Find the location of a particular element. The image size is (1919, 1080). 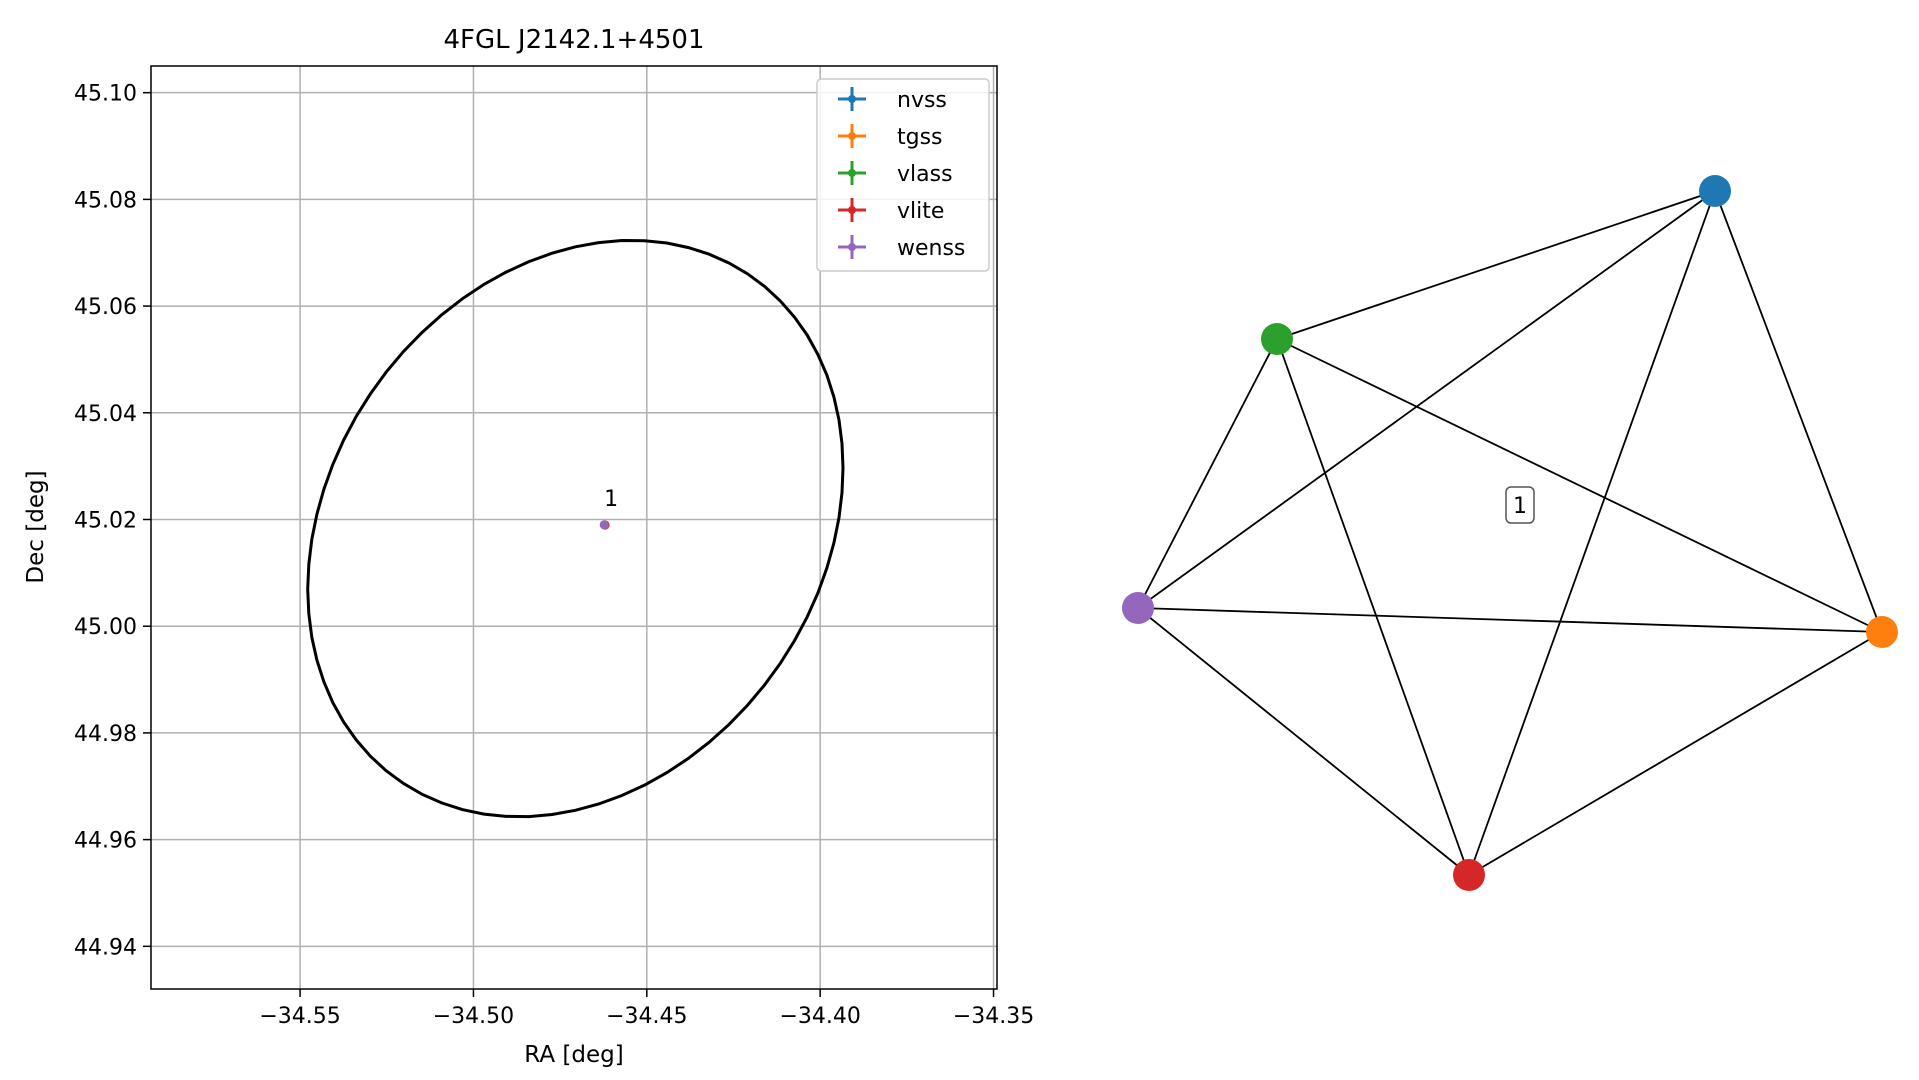

group-label-box is located at coordinates (1520, 505).